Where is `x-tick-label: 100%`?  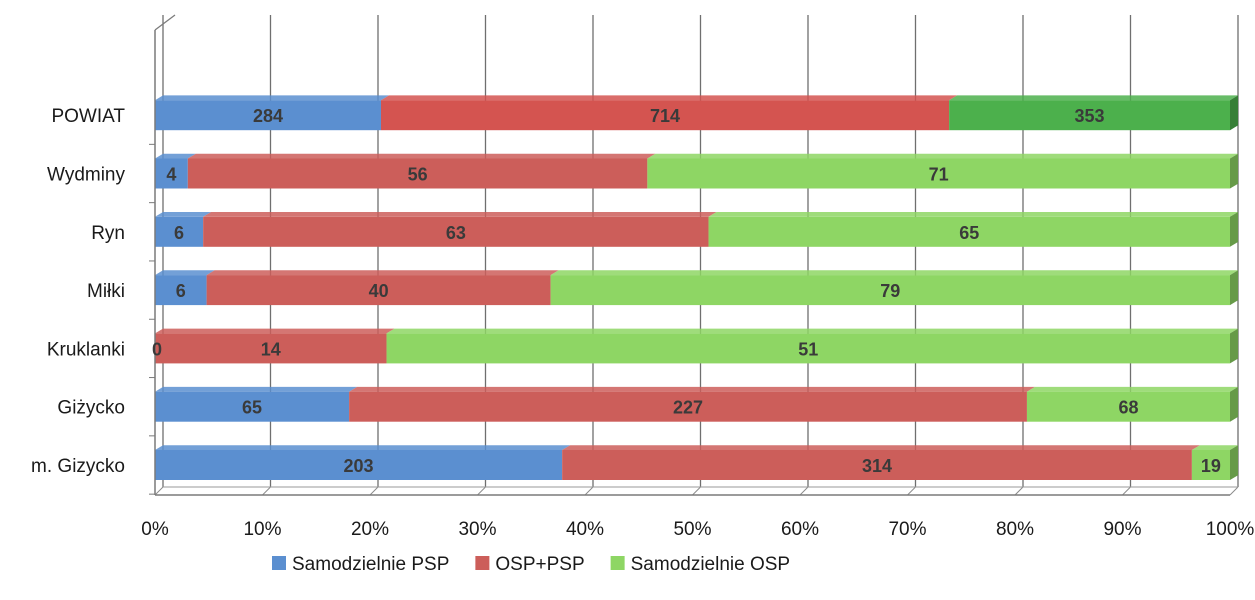
x-tick-label: 100% is located at coordinates (1230, 529).